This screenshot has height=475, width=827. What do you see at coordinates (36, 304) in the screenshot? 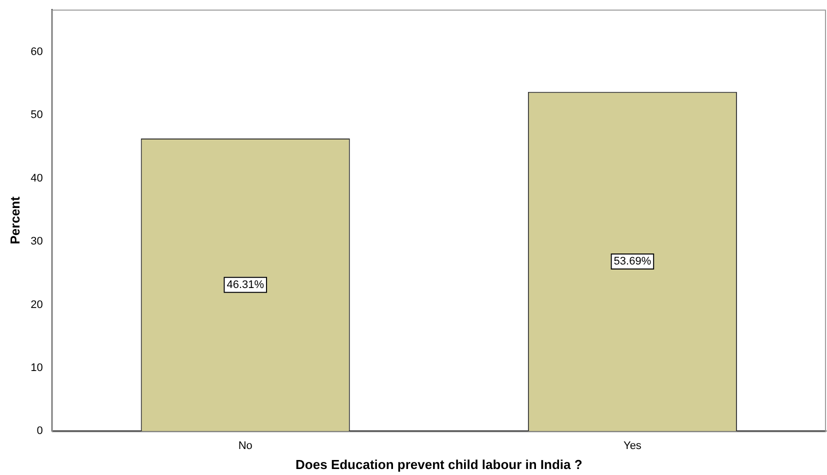
I see `y-tick-label: 20` at bounding box center [36, 304].